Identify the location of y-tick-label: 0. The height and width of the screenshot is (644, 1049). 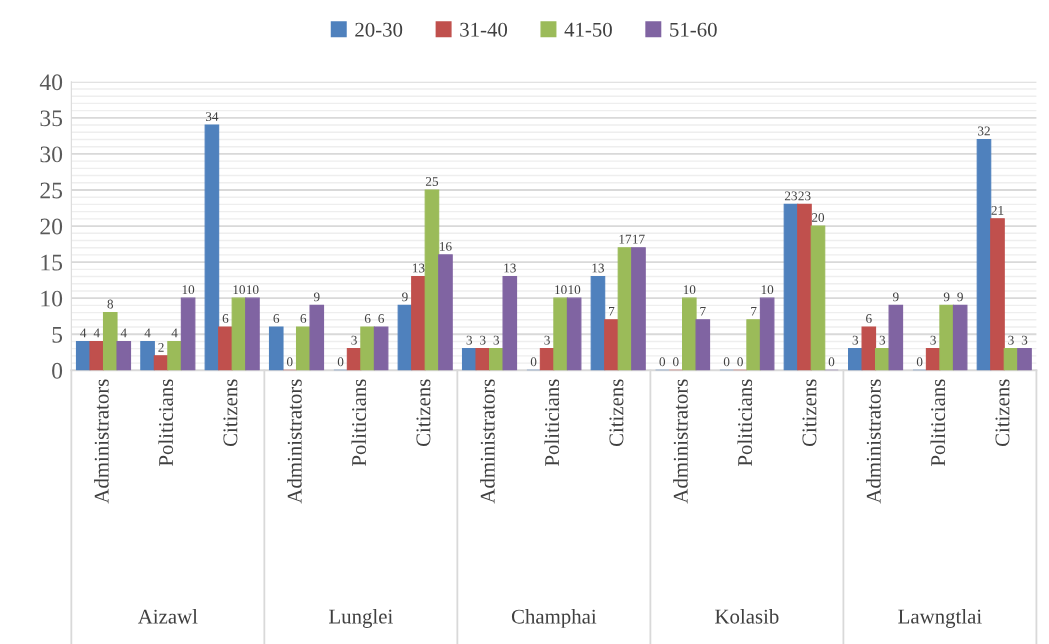
(57, 370).